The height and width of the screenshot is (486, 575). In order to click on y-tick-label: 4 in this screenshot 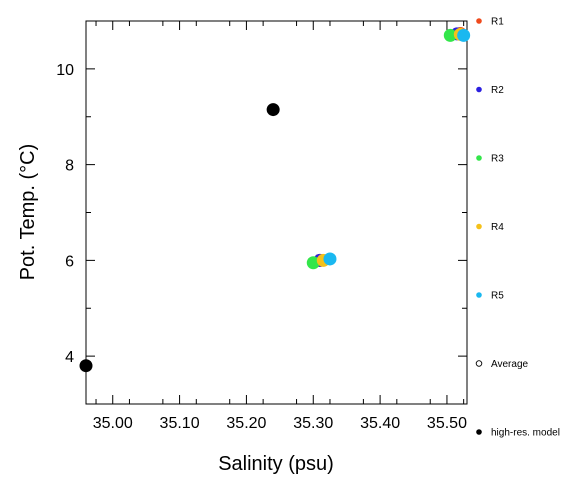, I will do `click(69, 357)`.